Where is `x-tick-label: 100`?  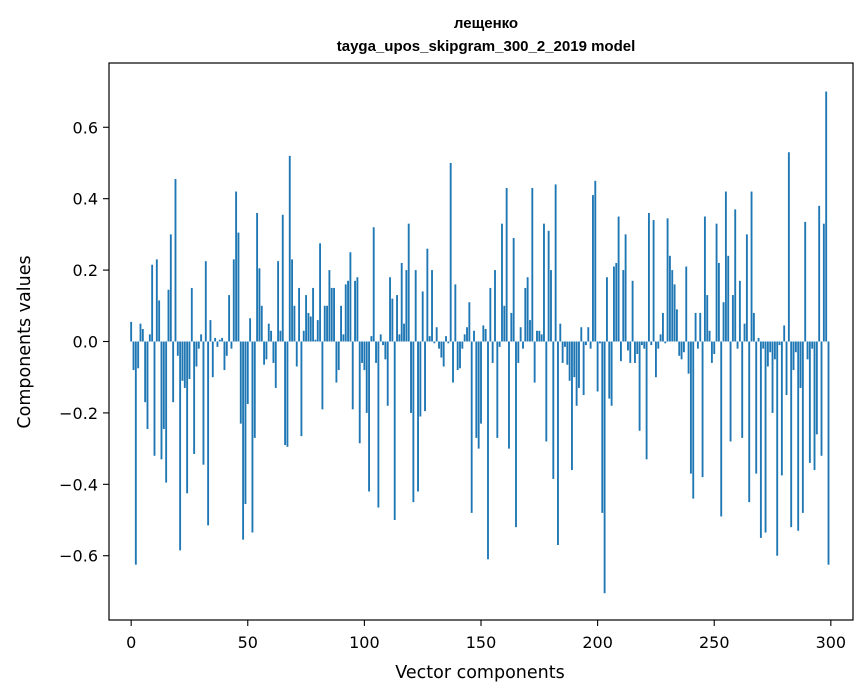 x-tick-label: 100 is located at coordinates (364, 642).